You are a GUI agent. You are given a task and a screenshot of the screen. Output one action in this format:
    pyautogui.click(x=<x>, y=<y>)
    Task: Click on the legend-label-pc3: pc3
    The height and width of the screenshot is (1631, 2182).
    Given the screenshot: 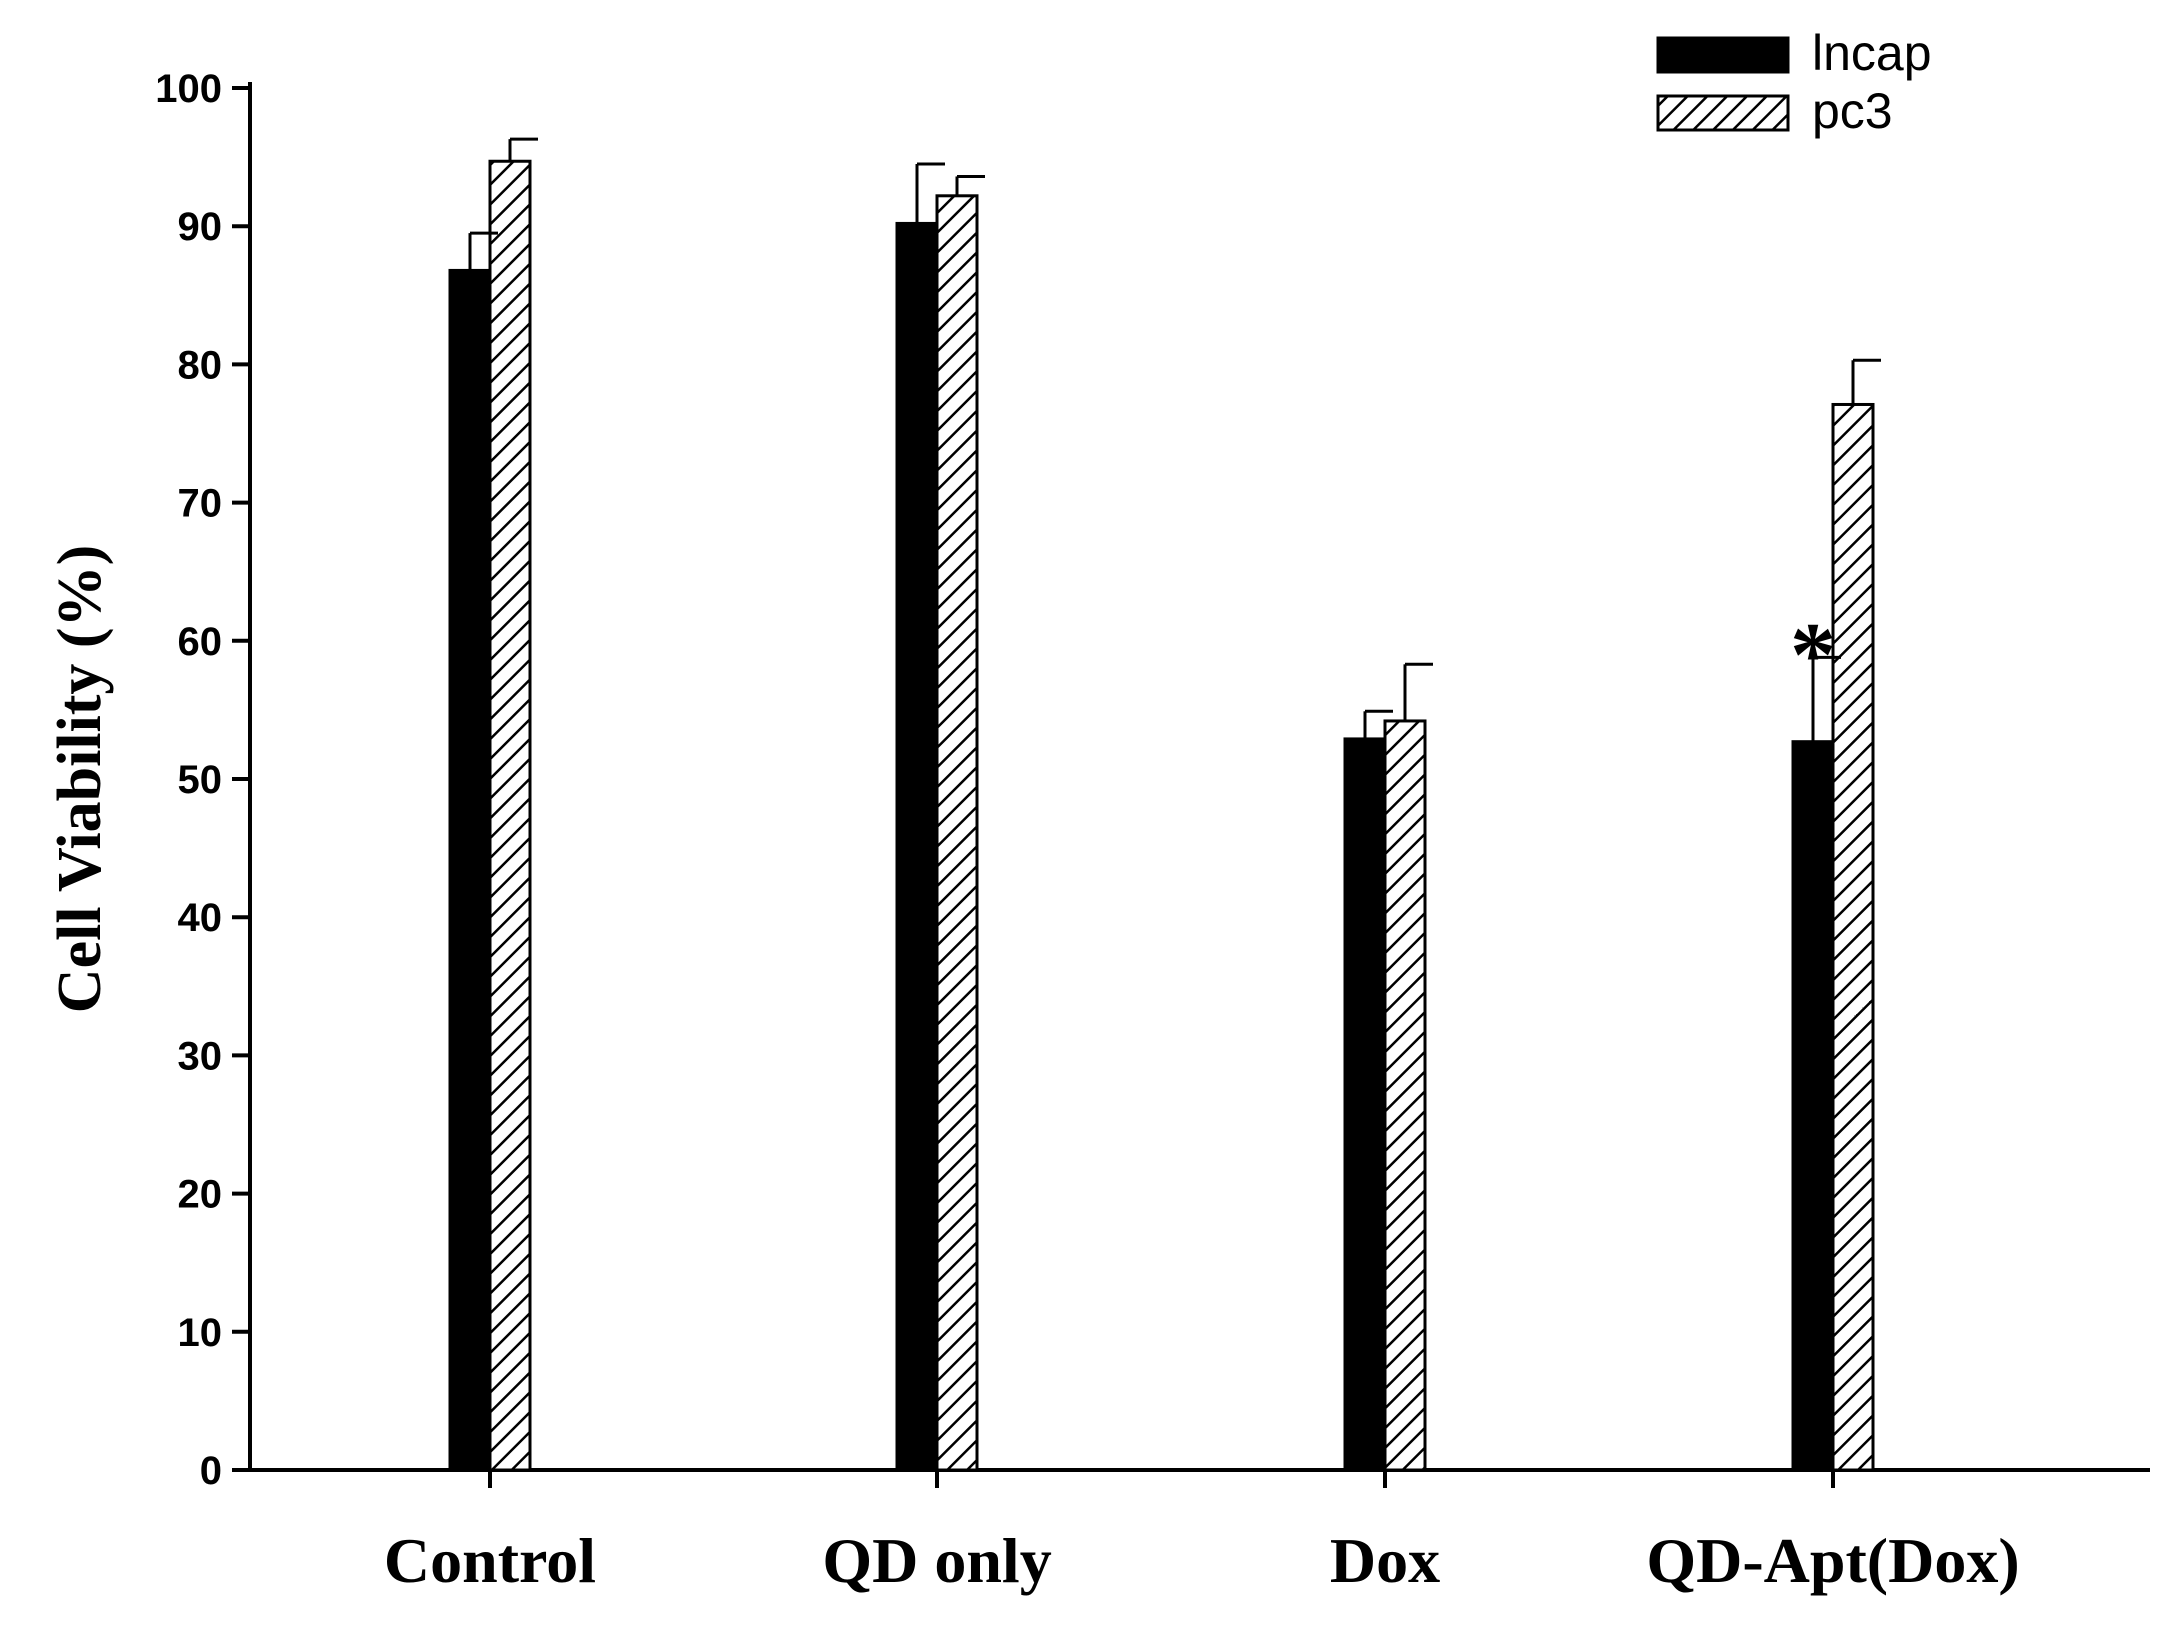 What is the action you would take?
    pyautogui.click(x=1852, y=111)
    